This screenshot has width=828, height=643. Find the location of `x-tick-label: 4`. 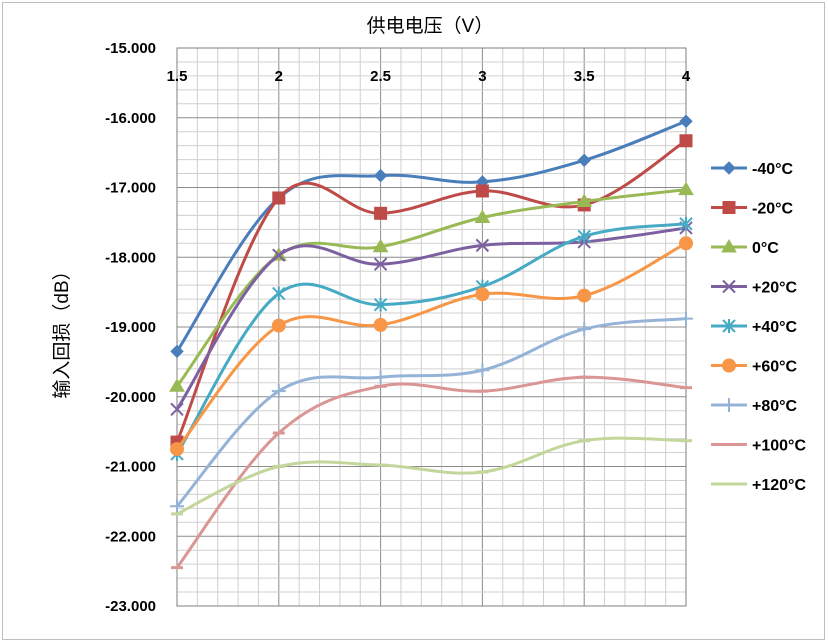

x-tick-label: 4 is located at coordinates (686, 76).